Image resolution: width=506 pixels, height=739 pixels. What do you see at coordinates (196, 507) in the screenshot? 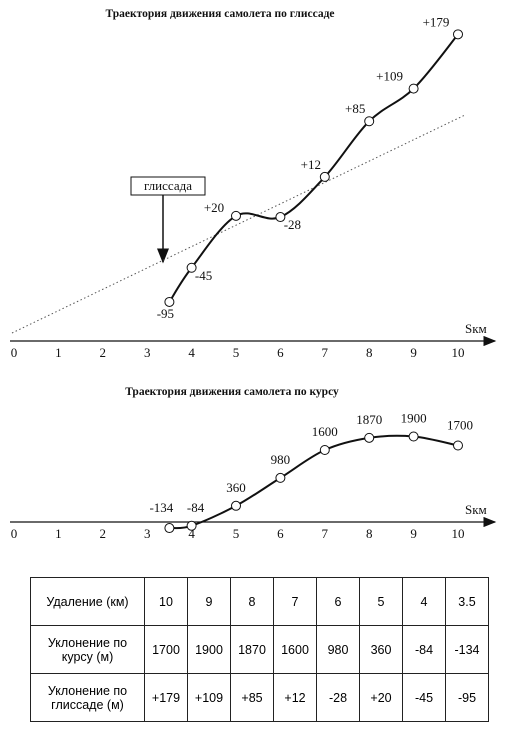
I see `value-label: -84` at bounding box center [196, 507].